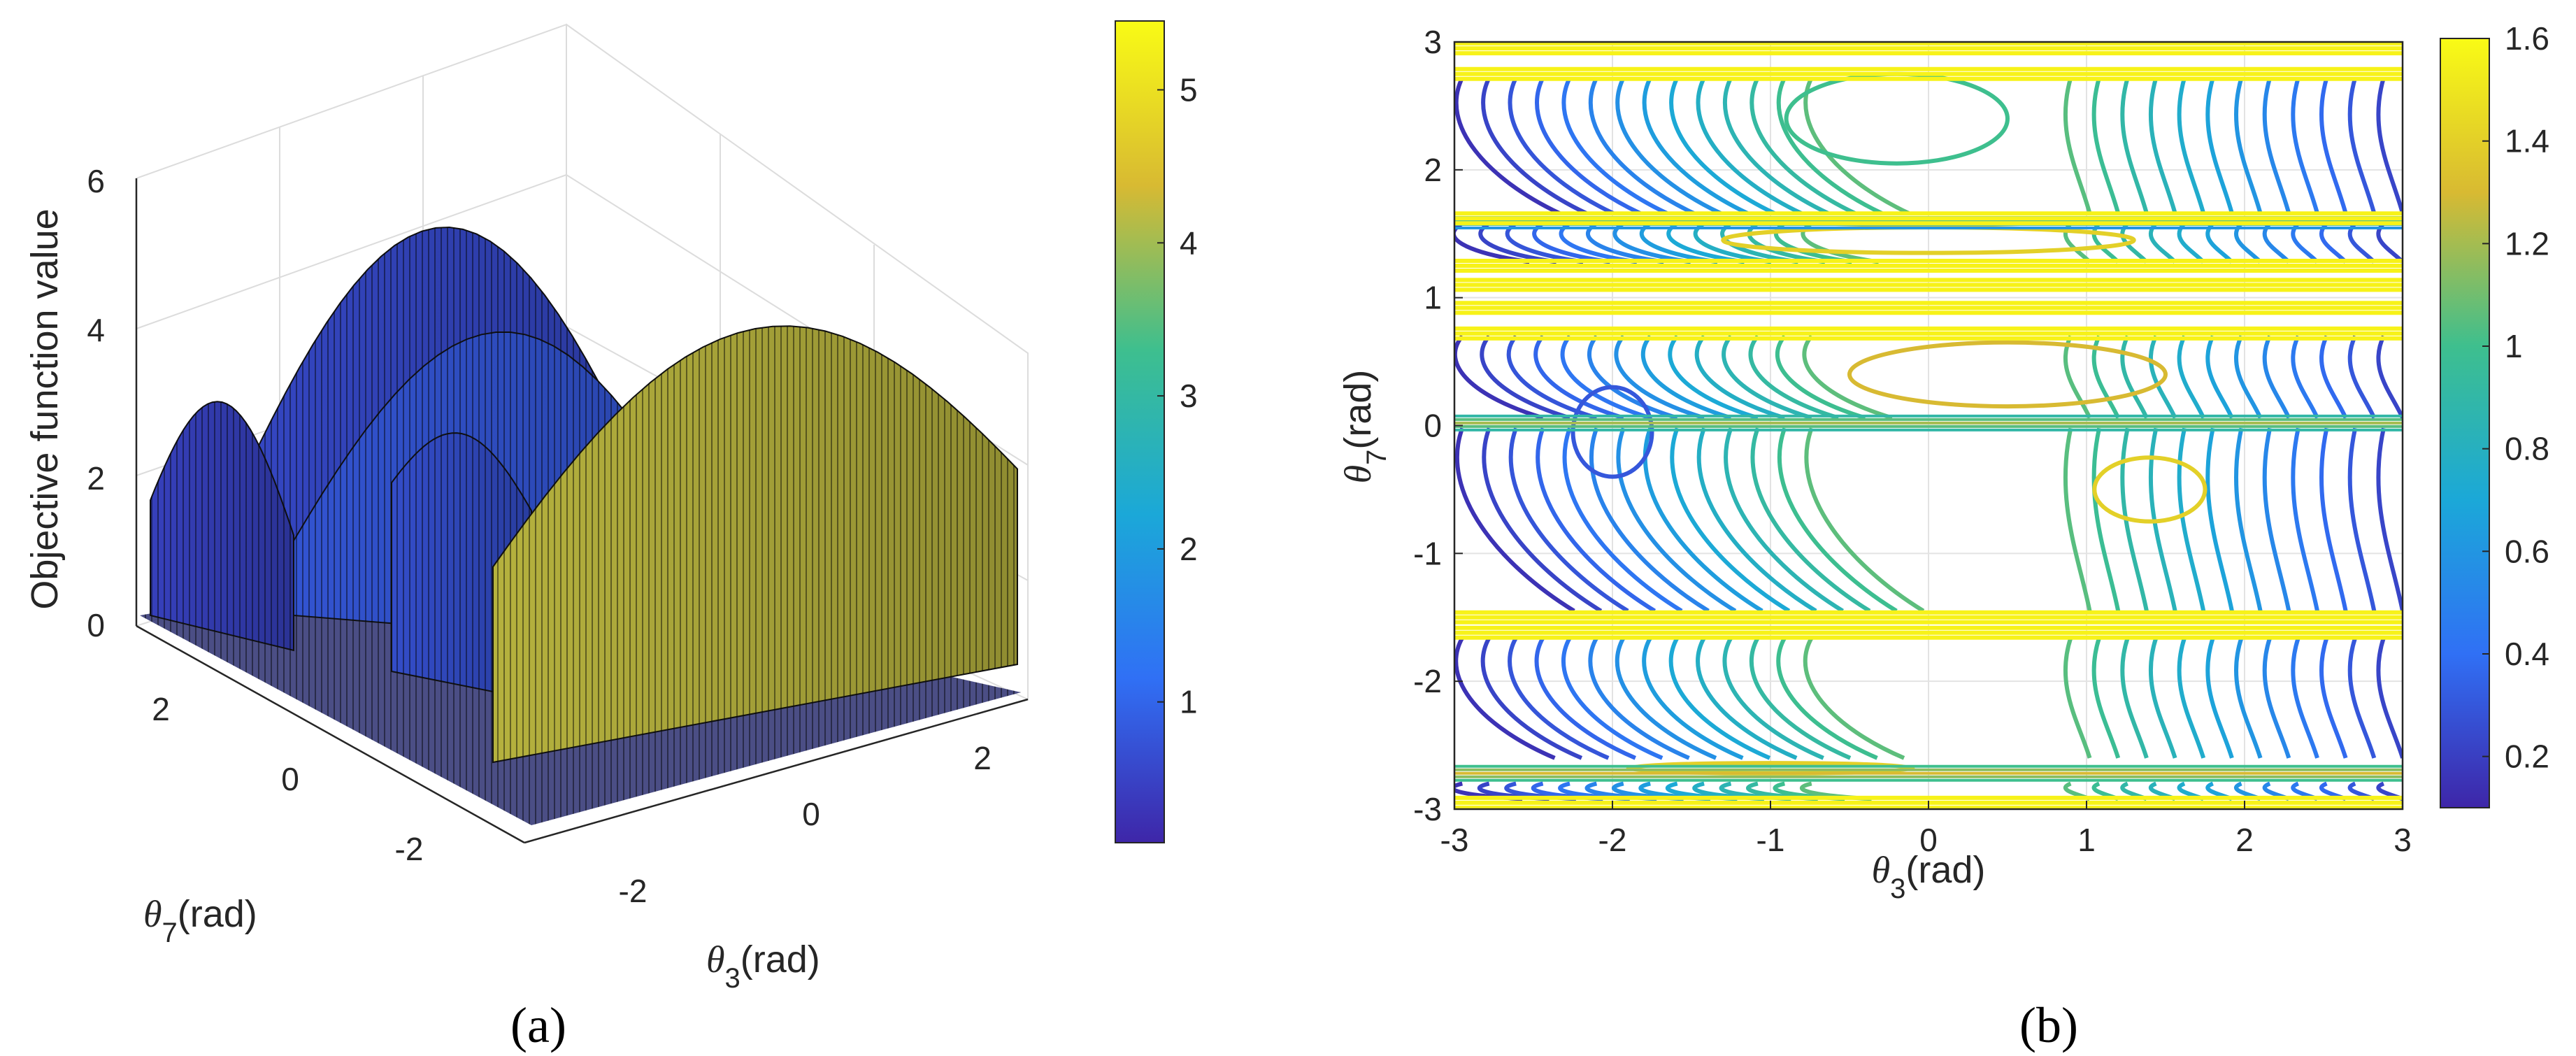  Describe the element at coordinates (96, 478) in the screenshot. I see `z-tick: 2` at that location.